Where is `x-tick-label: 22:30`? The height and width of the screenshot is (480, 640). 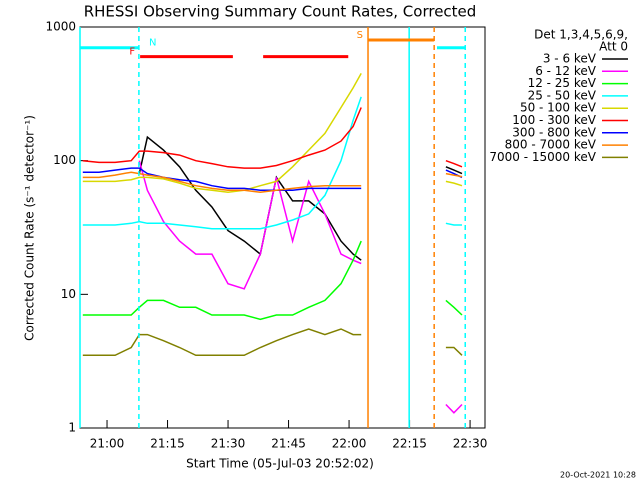 x-tick-label: 22:30 is located at coordinates (470, 444).